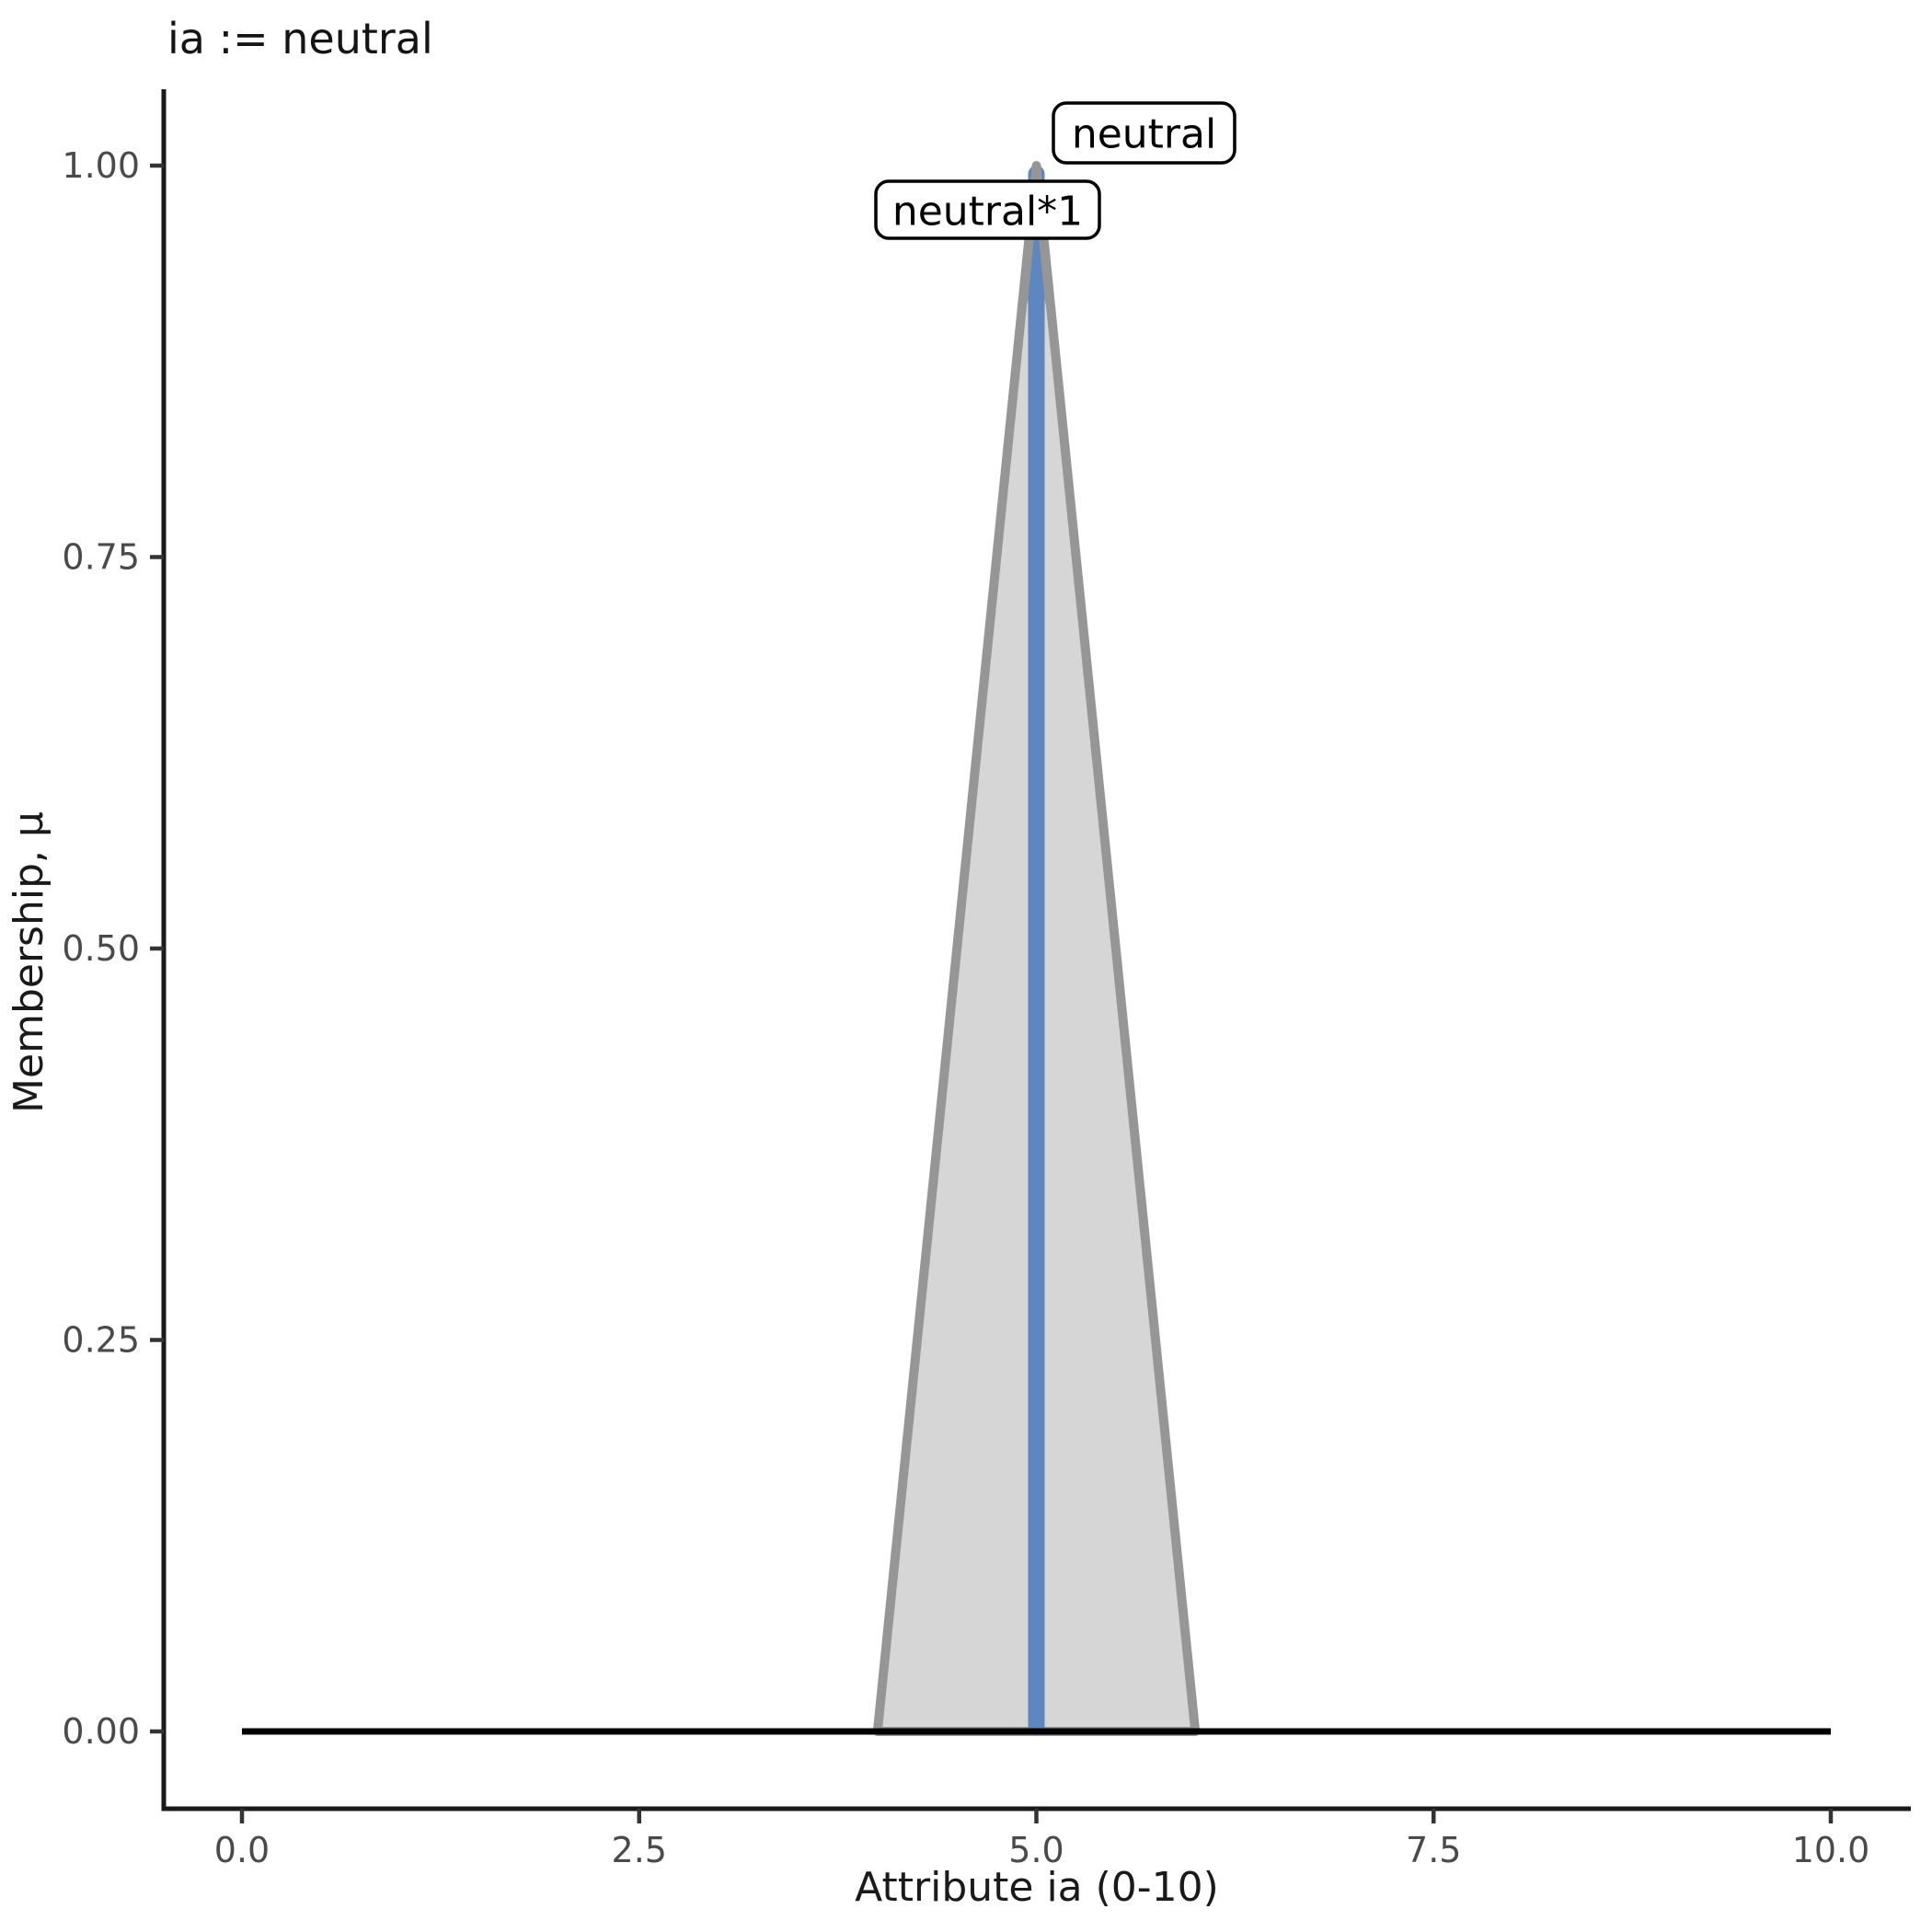 Image resolution: width=1932 pixels, height=1932 pixels. What do you see at coordinates (1036, 235) in the screenshot?
I see `triangle-apex-cap` at bounding box center [1036, 235].